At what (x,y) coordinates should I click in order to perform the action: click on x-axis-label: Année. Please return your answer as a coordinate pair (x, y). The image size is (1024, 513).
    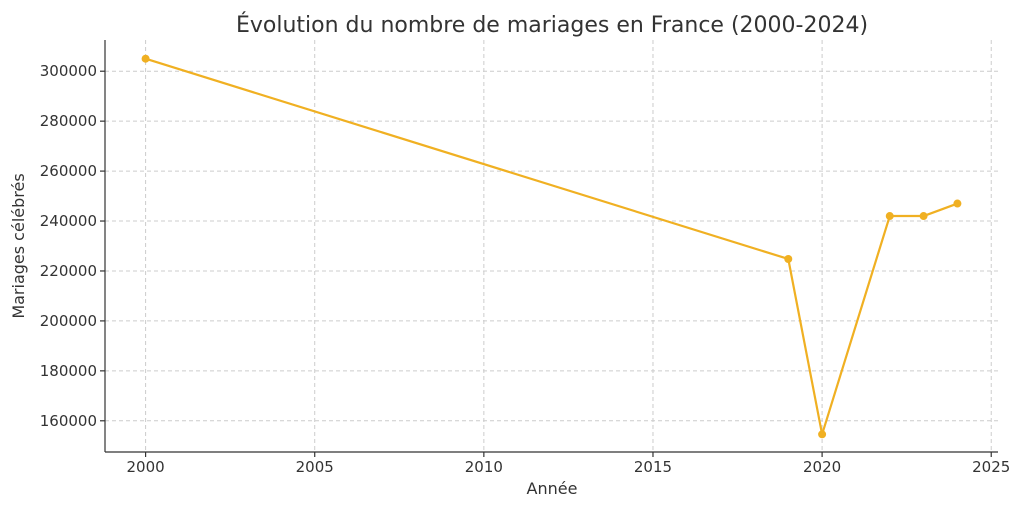
    Looking at the image, I should click on (552, 488).